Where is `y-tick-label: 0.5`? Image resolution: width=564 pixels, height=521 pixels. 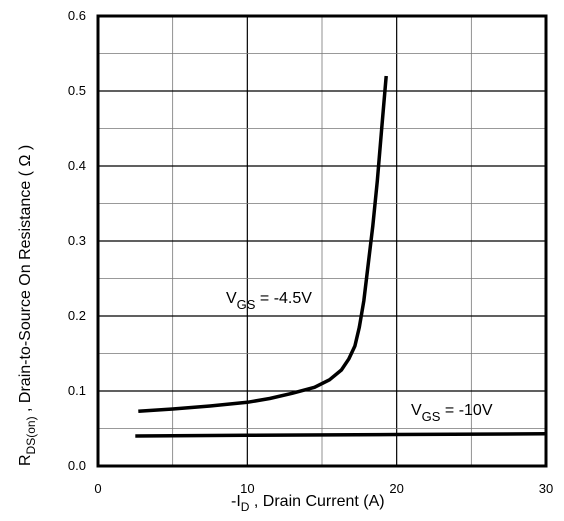 y-tick-label: 0.5 is located at coordinates (77, 90).